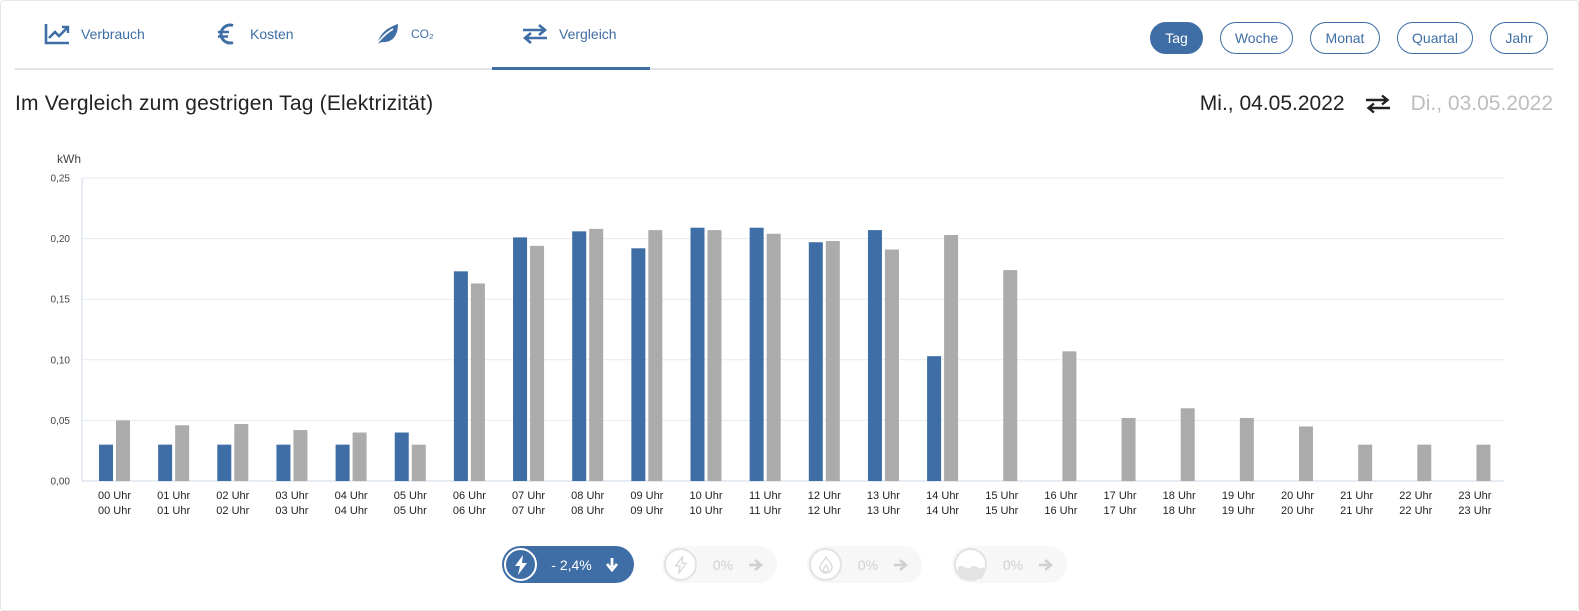  I want to click on period-tag-button: Tag, so click(1176, 38).